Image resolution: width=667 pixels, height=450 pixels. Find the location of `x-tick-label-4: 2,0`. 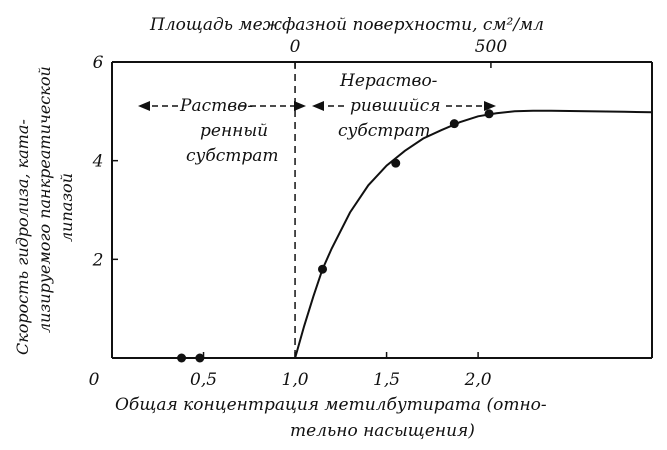

x-tick-label-4: 2,0 is located at coordinates (478, 380).